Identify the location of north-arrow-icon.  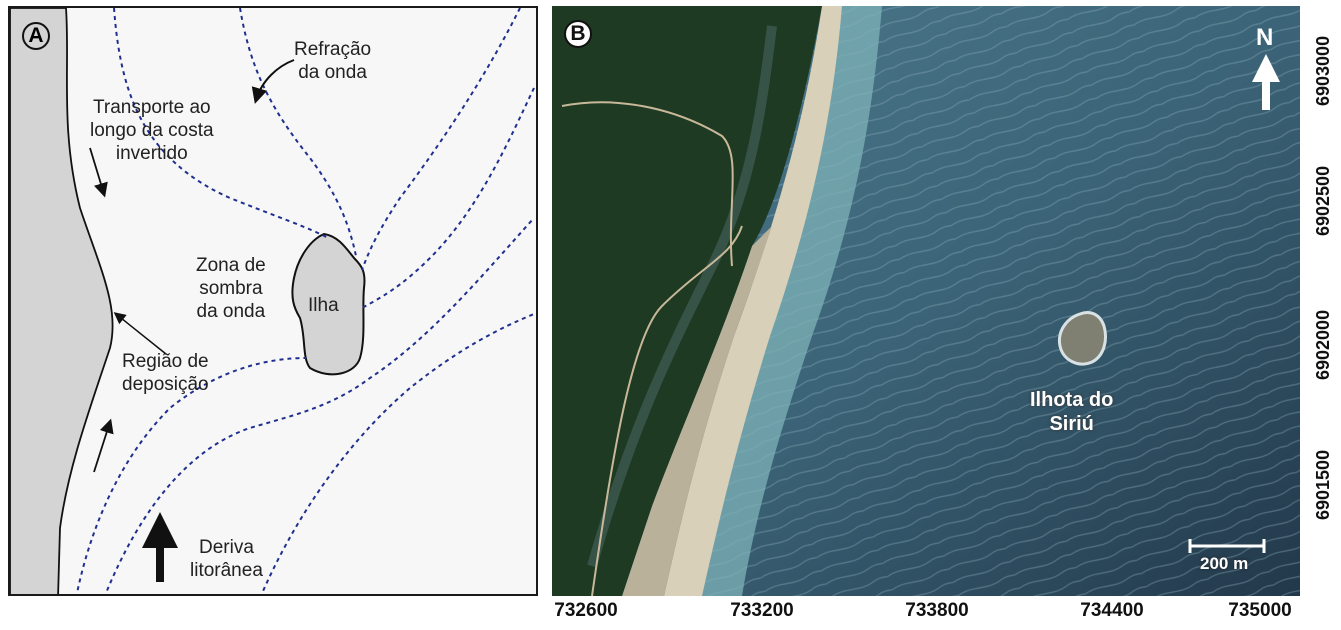
(1266, 82).